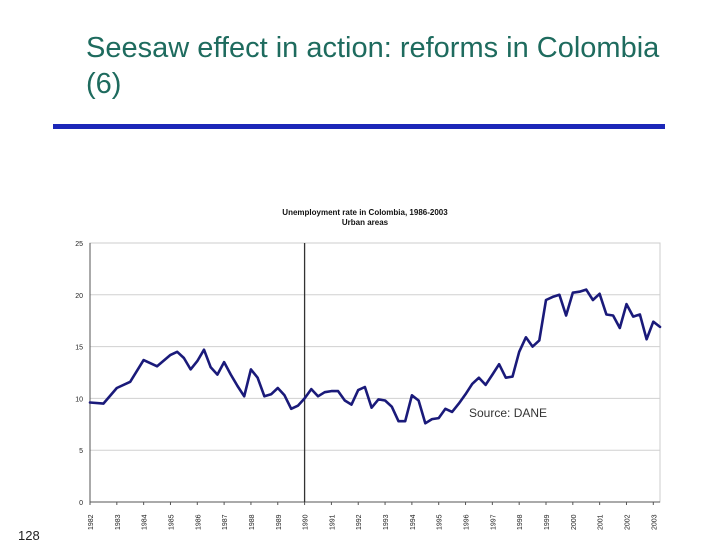 The width and height of the screenshot is (720, 543). What do you see at coordinates (81, 503) in the screenshot?
I see `y-tick-label: 0` at bounding box center [81, 503].